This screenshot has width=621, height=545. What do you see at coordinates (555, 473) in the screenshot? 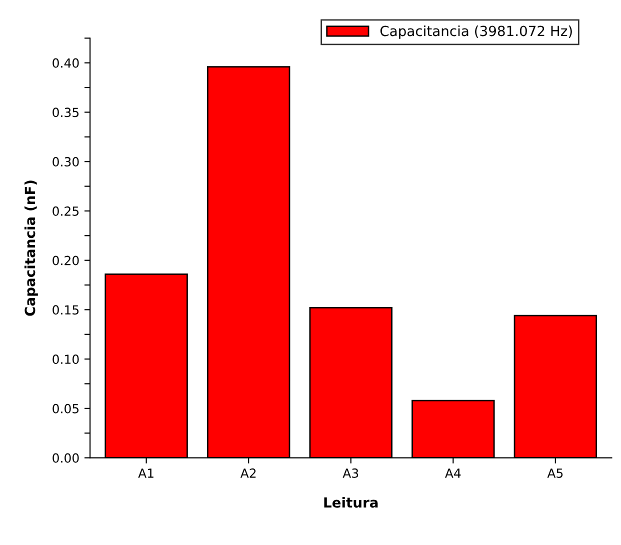
I see `x-tick-label: A5` at bounding box center [555, 473].